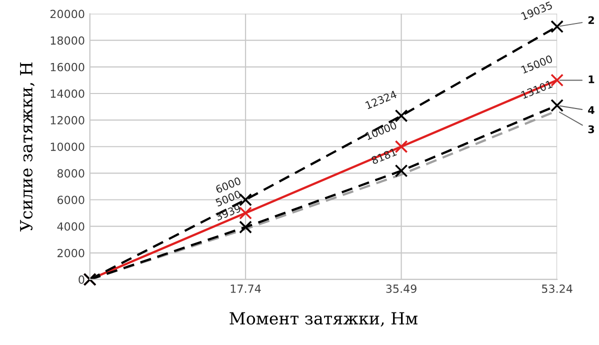  I want to click on data-label: 8181, so click(383, 156).